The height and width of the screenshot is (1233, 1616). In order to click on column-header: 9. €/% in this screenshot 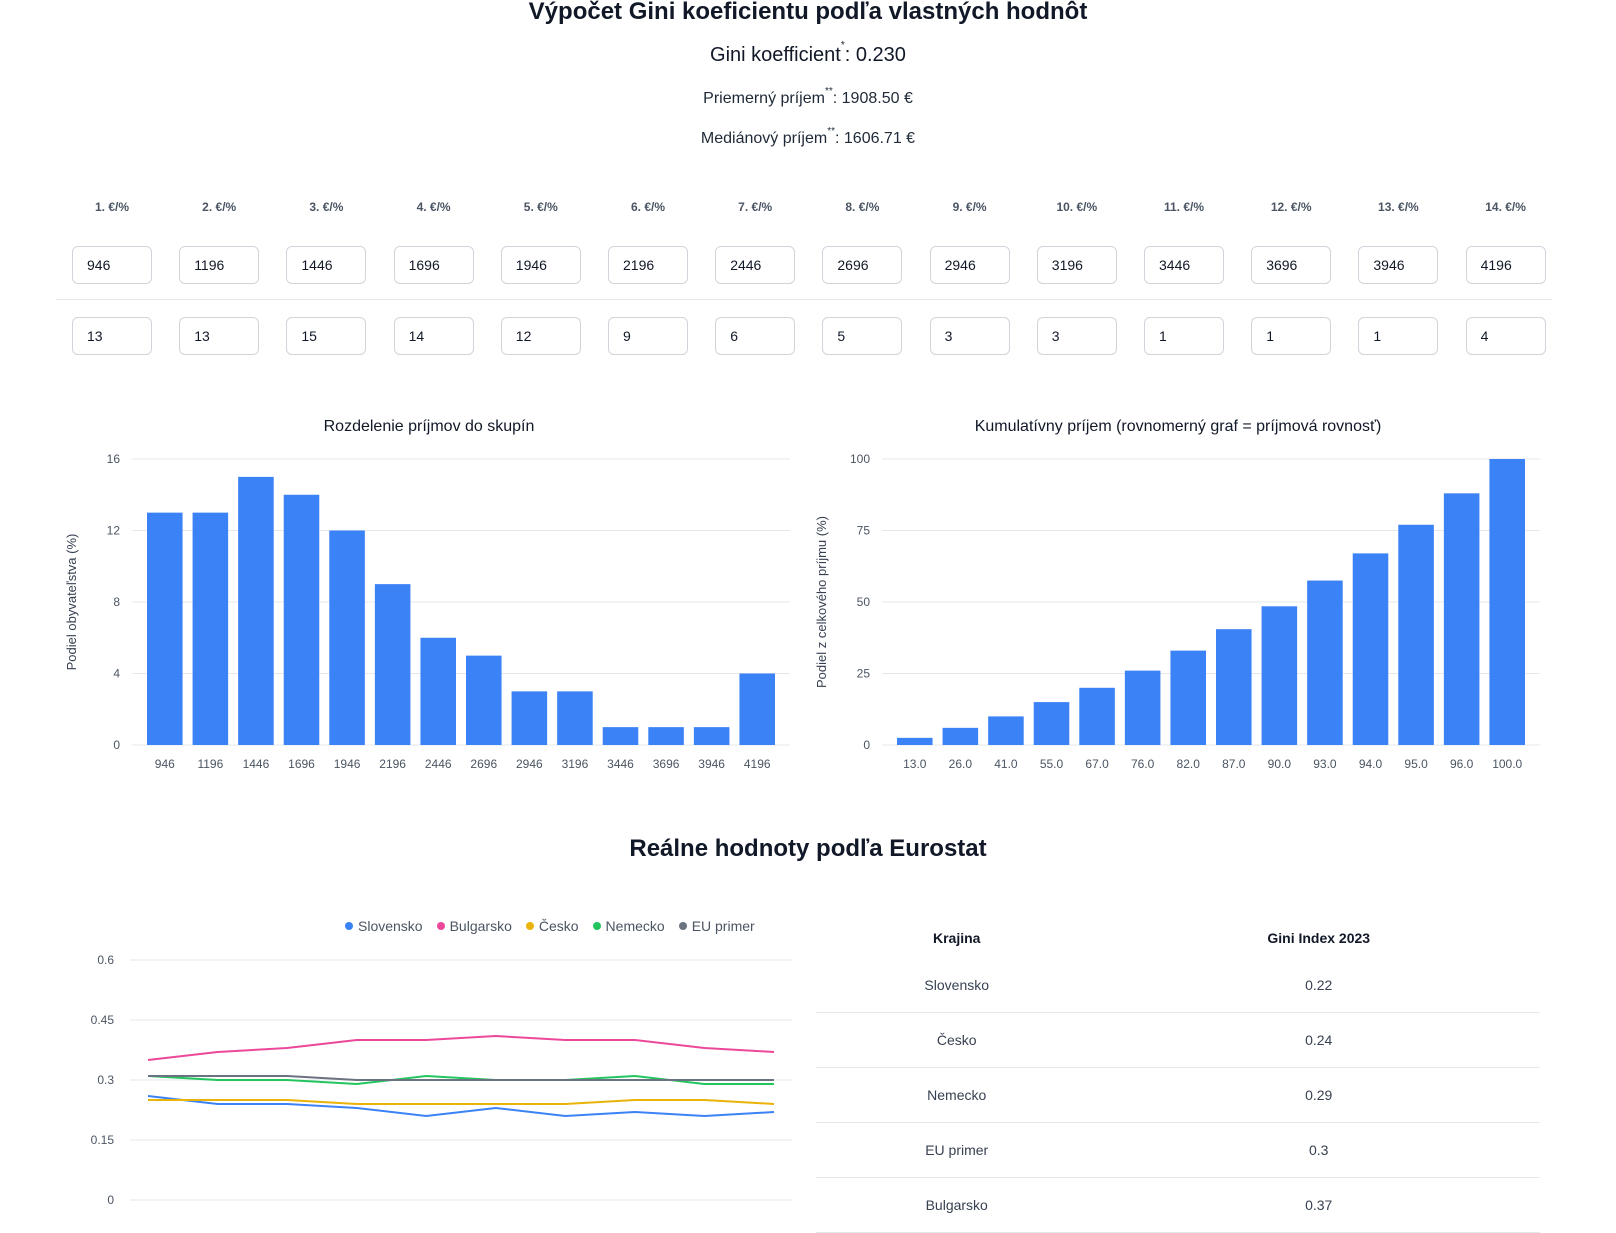, I will do `click(969, 207)`.